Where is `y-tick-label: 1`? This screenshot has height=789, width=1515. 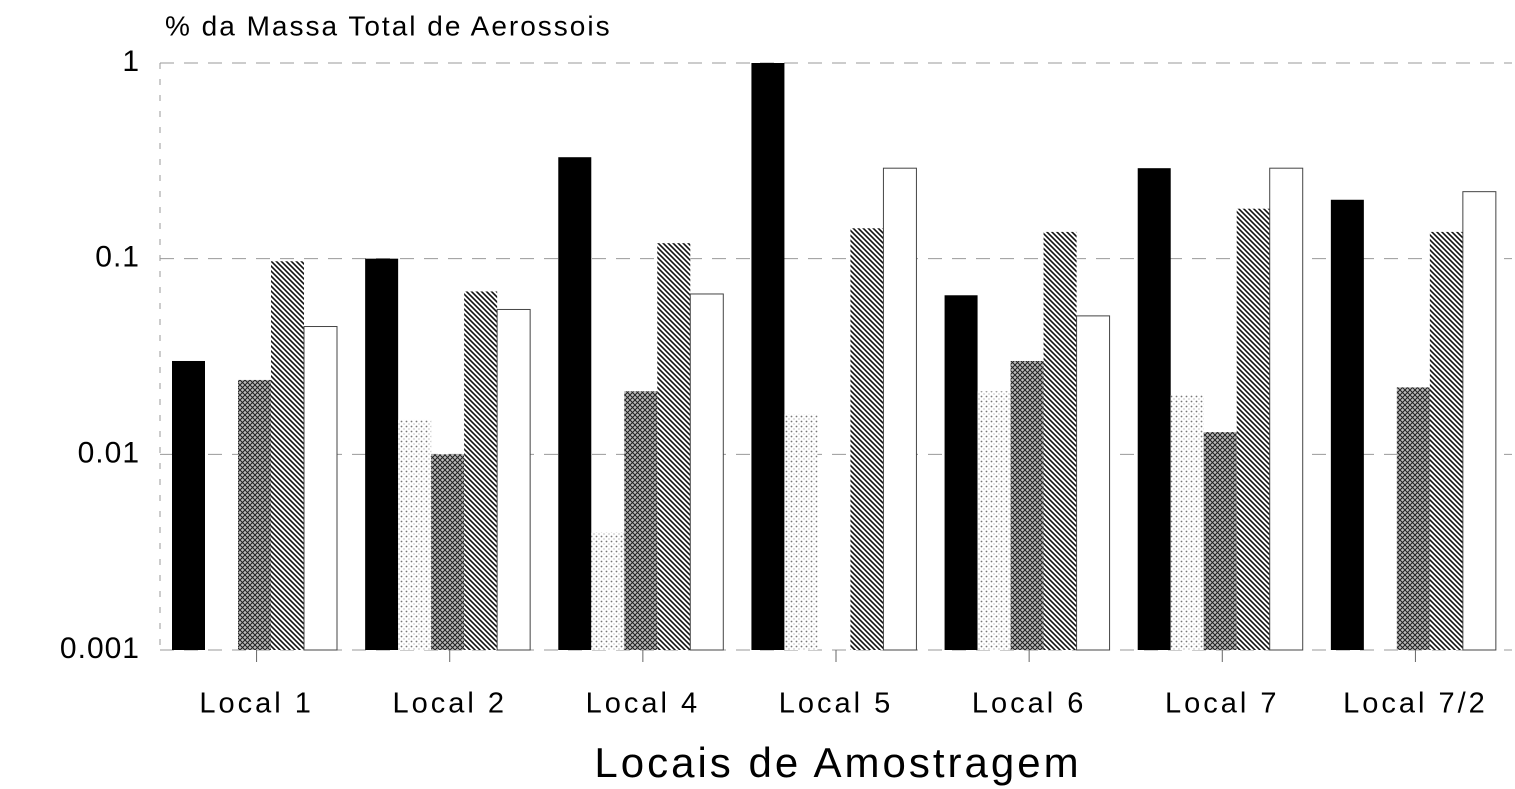 y-tick-label: 1 is located at coordinates (131, 61).